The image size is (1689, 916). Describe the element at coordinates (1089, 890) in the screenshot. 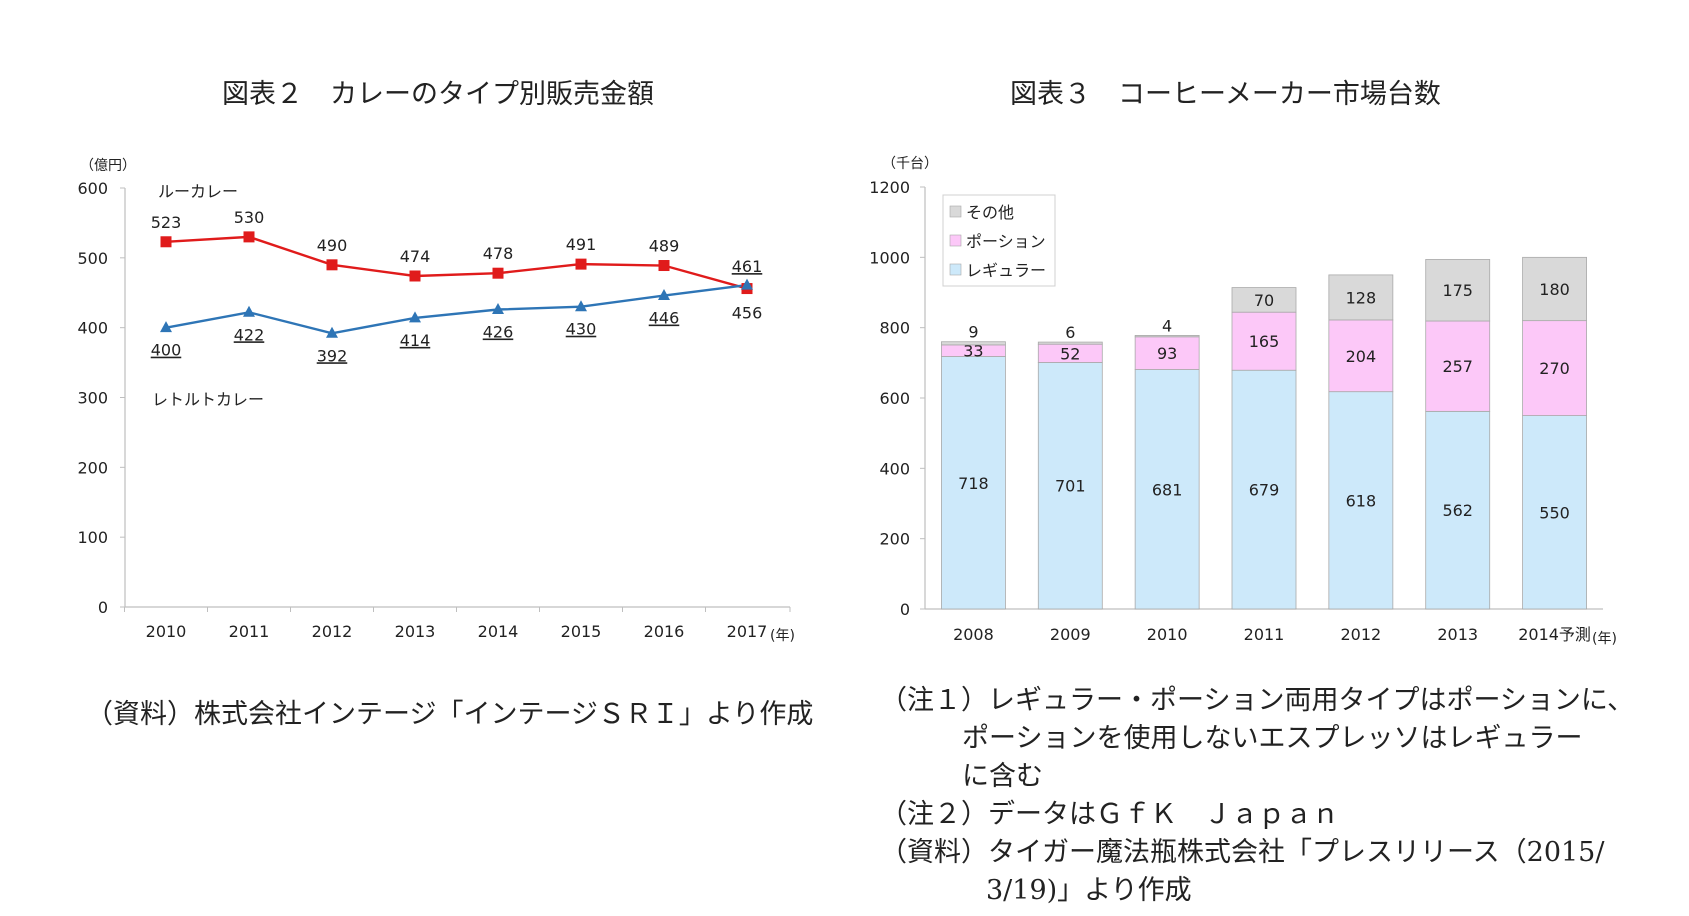

I see `source-line-2: 3/19)」より作成` at that location.